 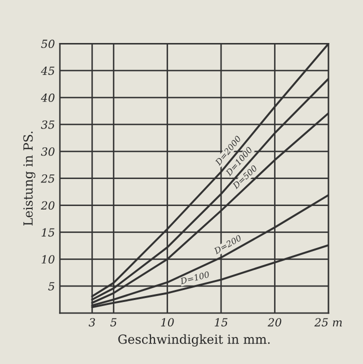 What do you see at coordinates (47, 151) in the screenshot?
I see `y-tick-label: 30` at bounding box center [47, 151].